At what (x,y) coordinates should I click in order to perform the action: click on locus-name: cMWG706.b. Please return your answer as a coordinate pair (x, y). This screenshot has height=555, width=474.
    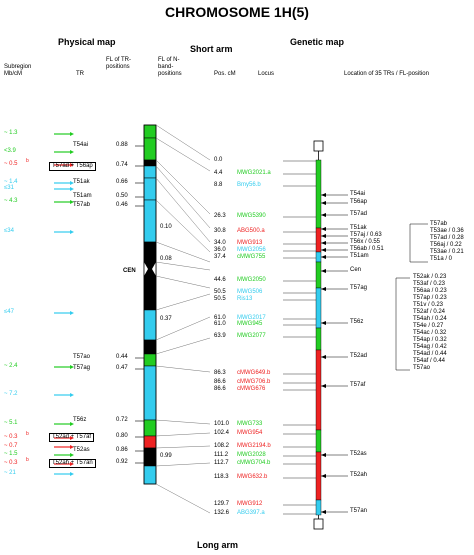
    Looking at the image, I should click on (254, 382).